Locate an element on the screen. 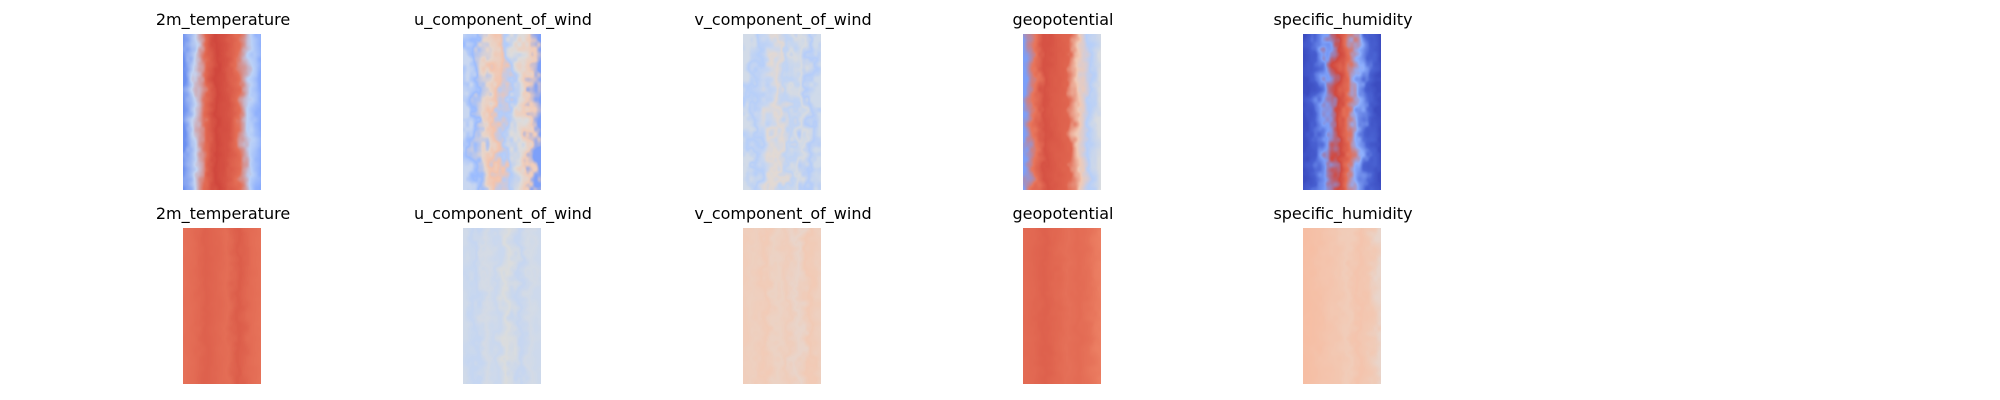 The width and height of the screenshot is (2000, 400). panel-v-component-of-wind-row1: v_component_of_wind is located at coordinates (783, 105).